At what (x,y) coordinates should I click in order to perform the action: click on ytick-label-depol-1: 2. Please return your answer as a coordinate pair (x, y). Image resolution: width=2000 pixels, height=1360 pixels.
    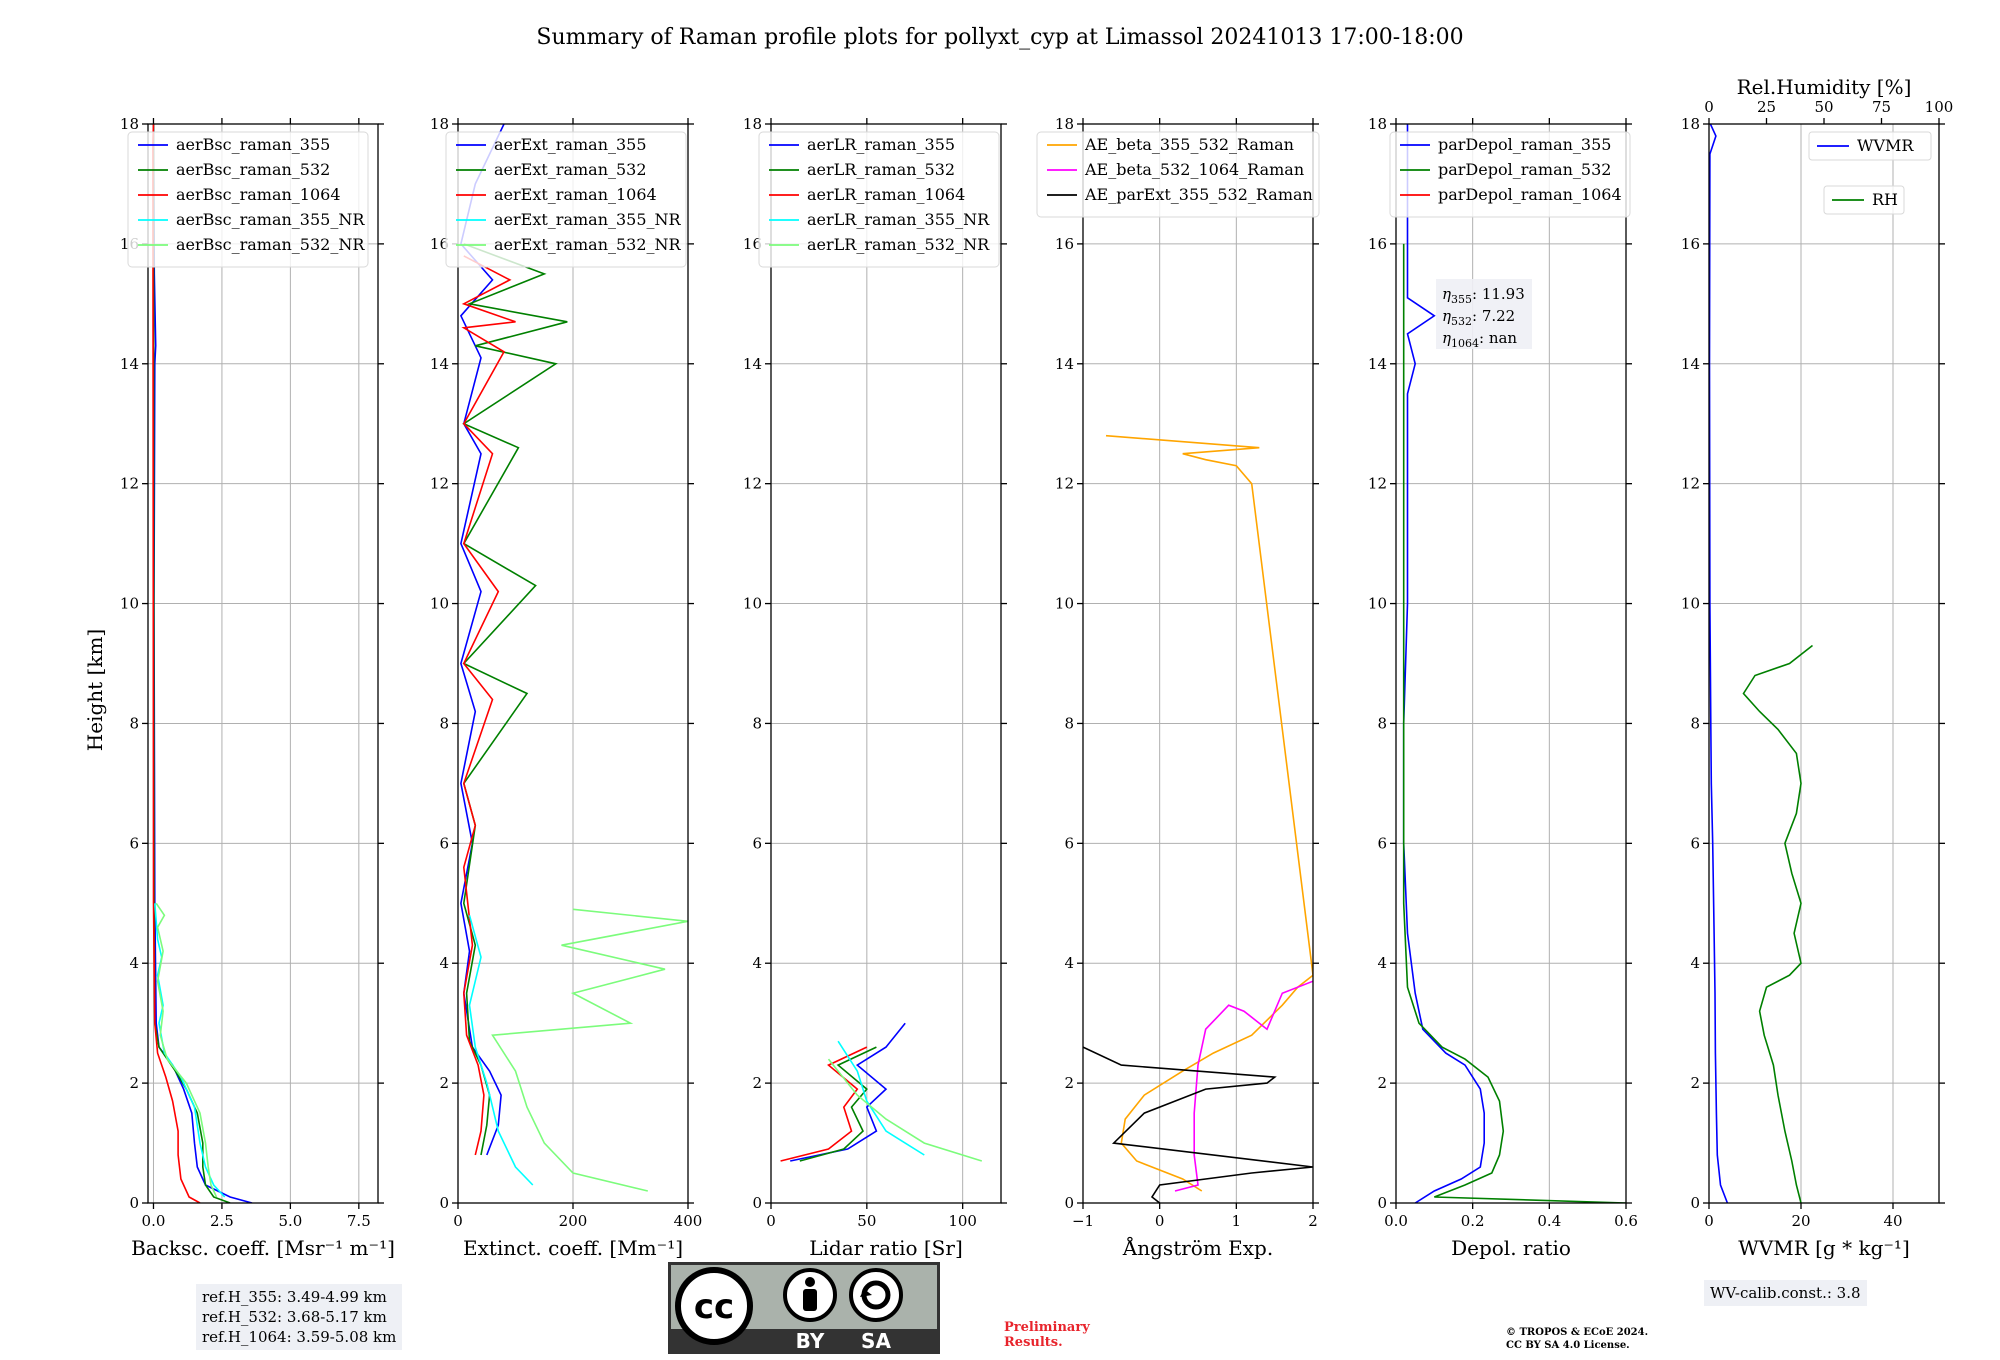
    Looking at the image, I should click on (1382, 1083).